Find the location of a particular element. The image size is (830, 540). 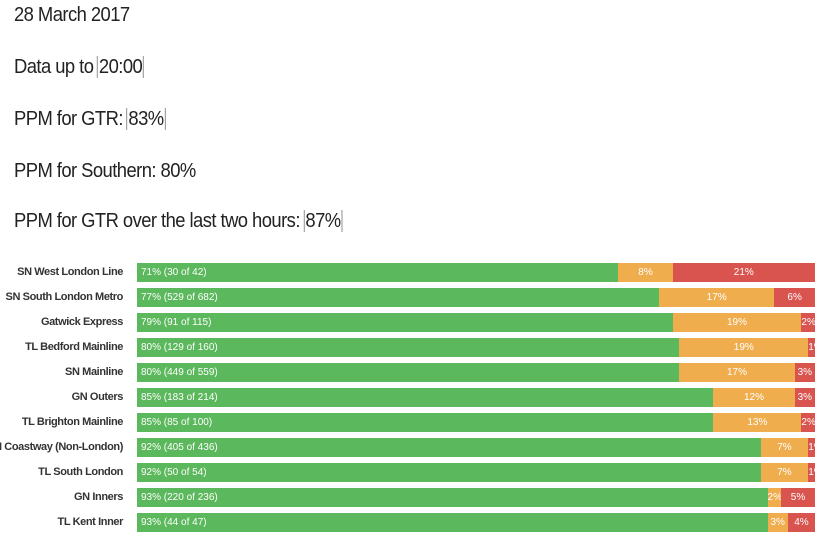

bar-segment: 85% (85 of 100) is located at coordinates (425, 422).